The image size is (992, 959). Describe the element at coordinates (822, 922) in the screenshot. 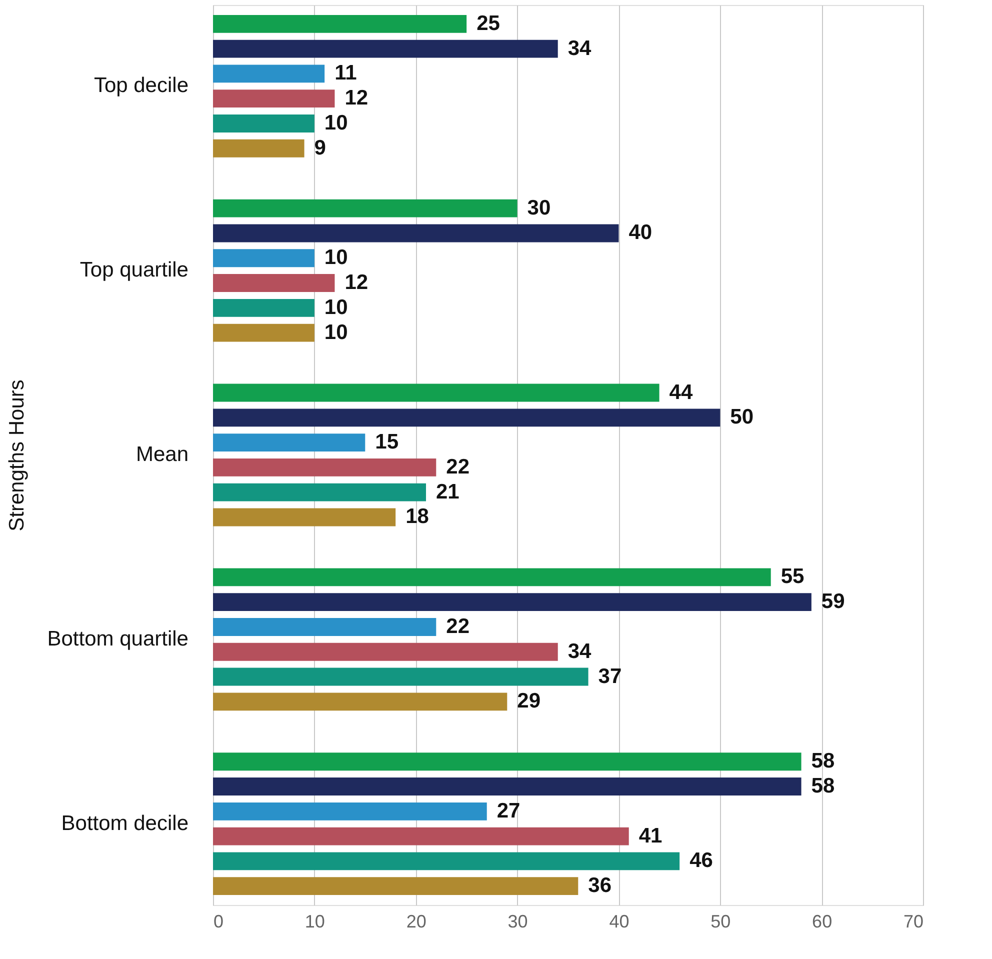

I see `x-tick-label: 60` at that location.